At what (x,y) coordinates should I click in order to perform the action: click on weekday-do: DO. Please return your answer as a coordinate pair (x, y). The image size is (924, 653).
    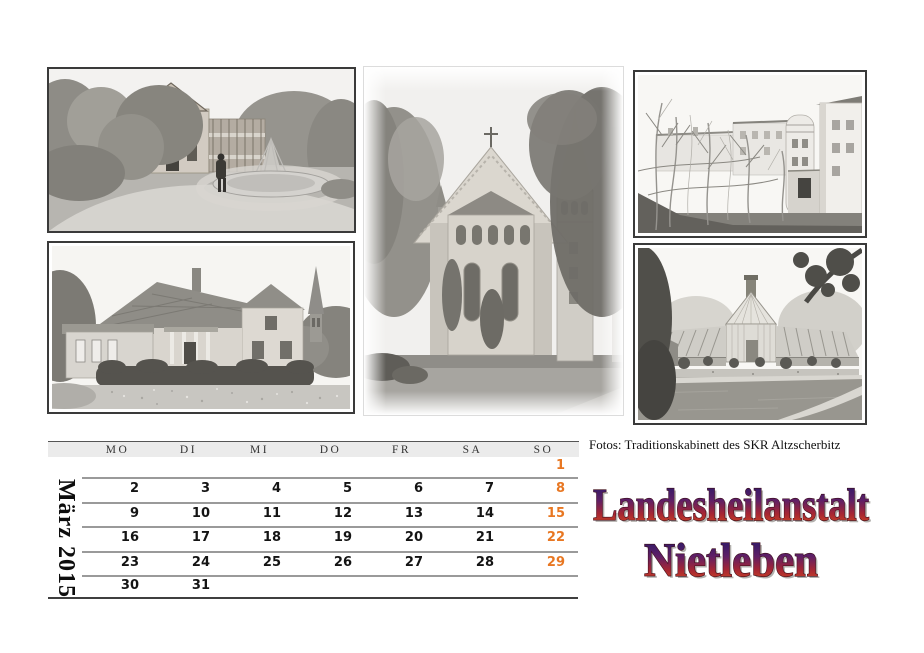
    Looking at the image, I should click on (330, 449).